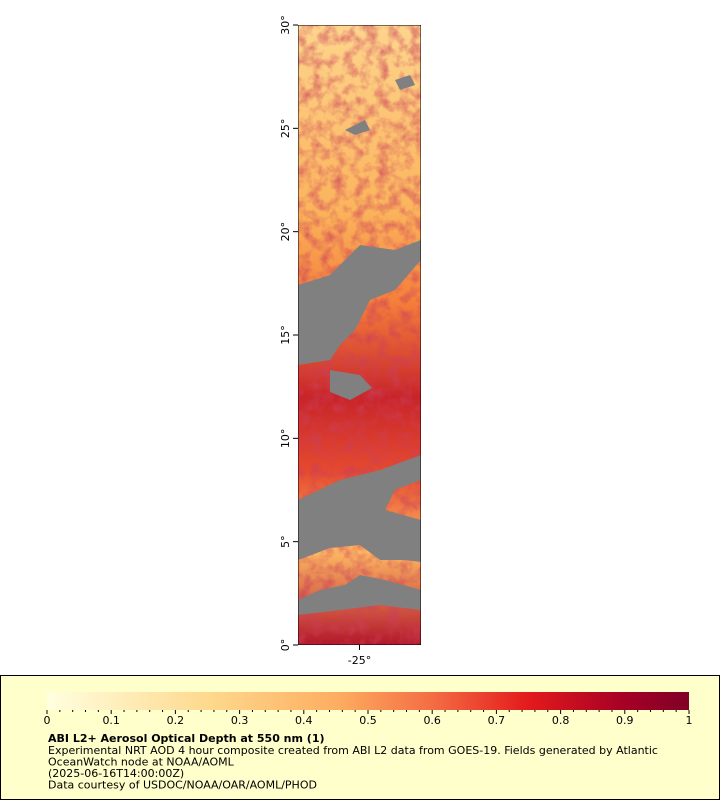 This screenshot has height=804, width=720. What do you see at coordinates (116, 773) in the screenshot?
I see `legend-line: (2025-06-16T14:00:00Z)` at bounding box center [116, 773].